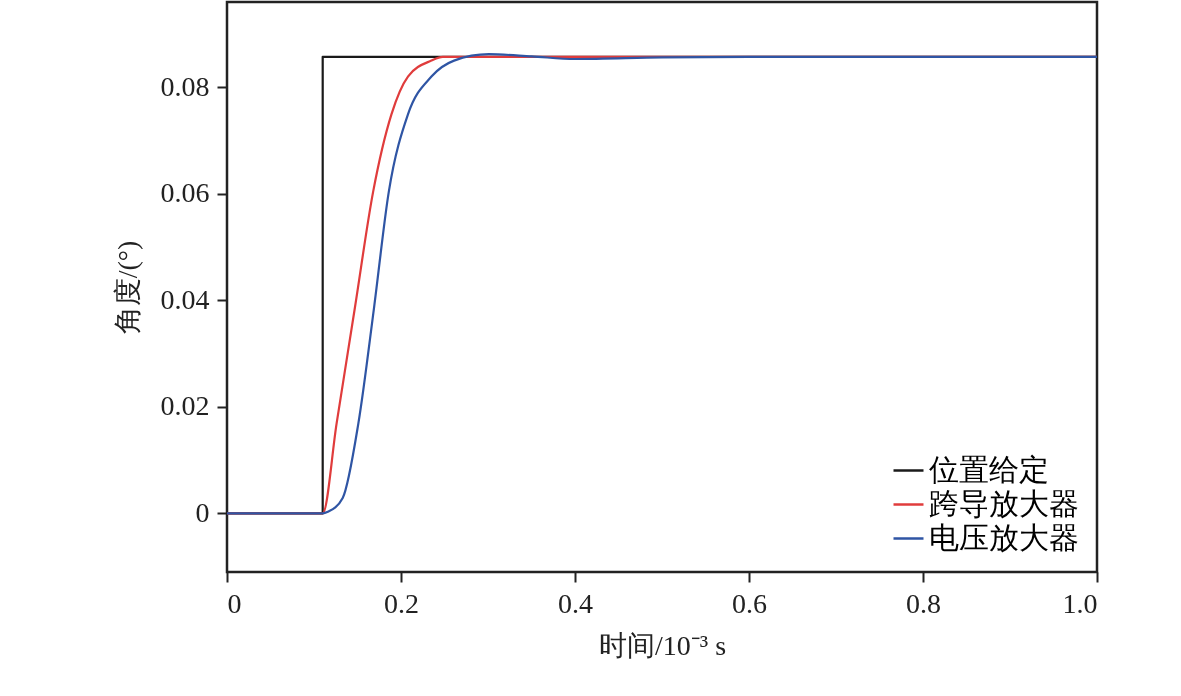  What do you see at coordinates (401, 603) in the screenshot?
I see `x-tick-label: 0.2` at bounding box center [401, 603].